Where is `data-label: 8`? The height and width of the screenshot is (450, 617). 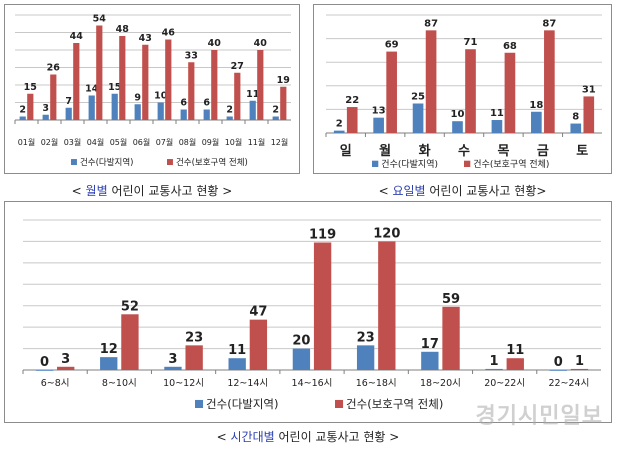 data-label: 8 is located at coordinates (575, 117).